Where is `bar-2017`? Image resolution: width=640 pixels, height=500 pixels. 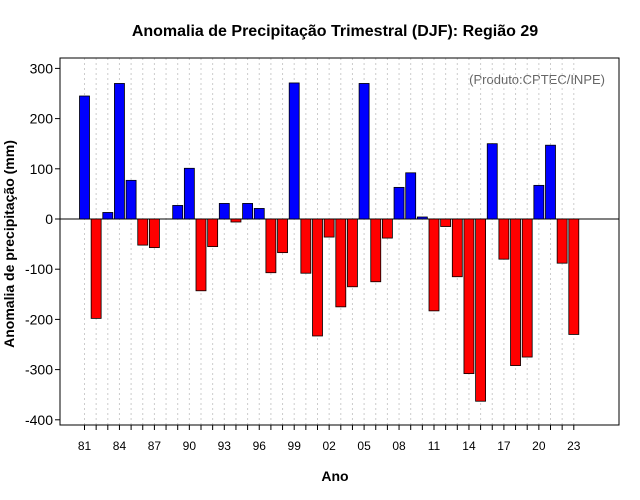
bar-2017 is located at coordinates (504, 239).